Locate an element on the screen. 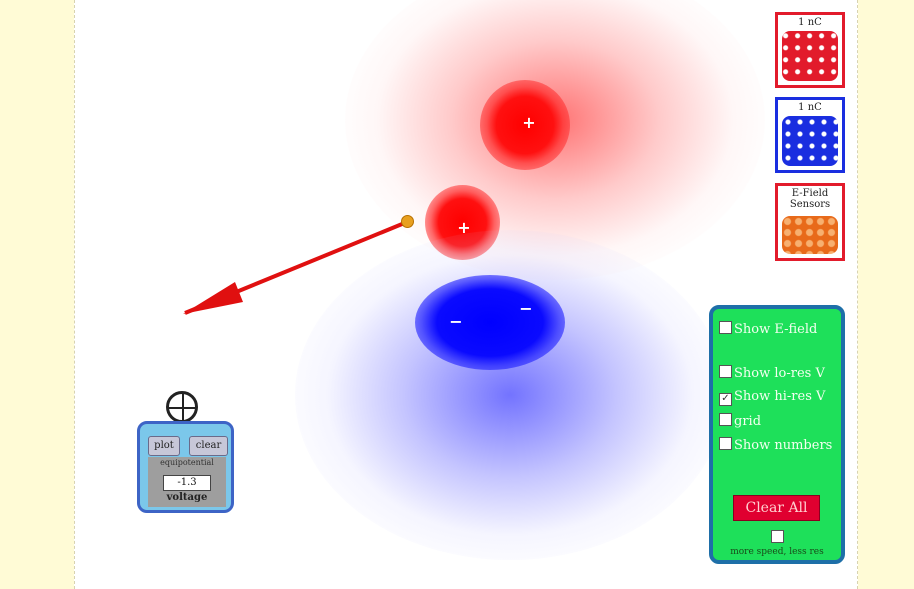 This screenshot has height=589, width=914. show-hires-checkbox: ✓ is located at coordinates (725, 399).